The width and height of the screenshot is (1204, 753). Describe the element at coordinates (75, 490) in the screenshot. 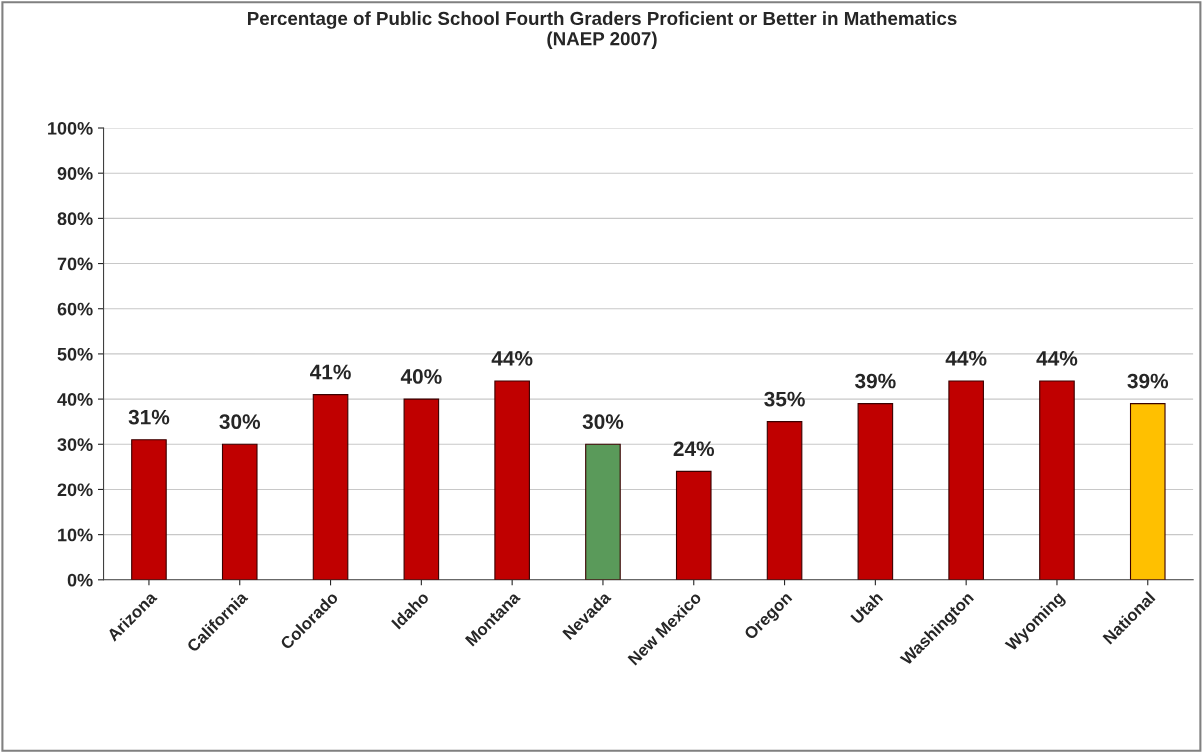

I see `y-tick-label: 20%` at that location.